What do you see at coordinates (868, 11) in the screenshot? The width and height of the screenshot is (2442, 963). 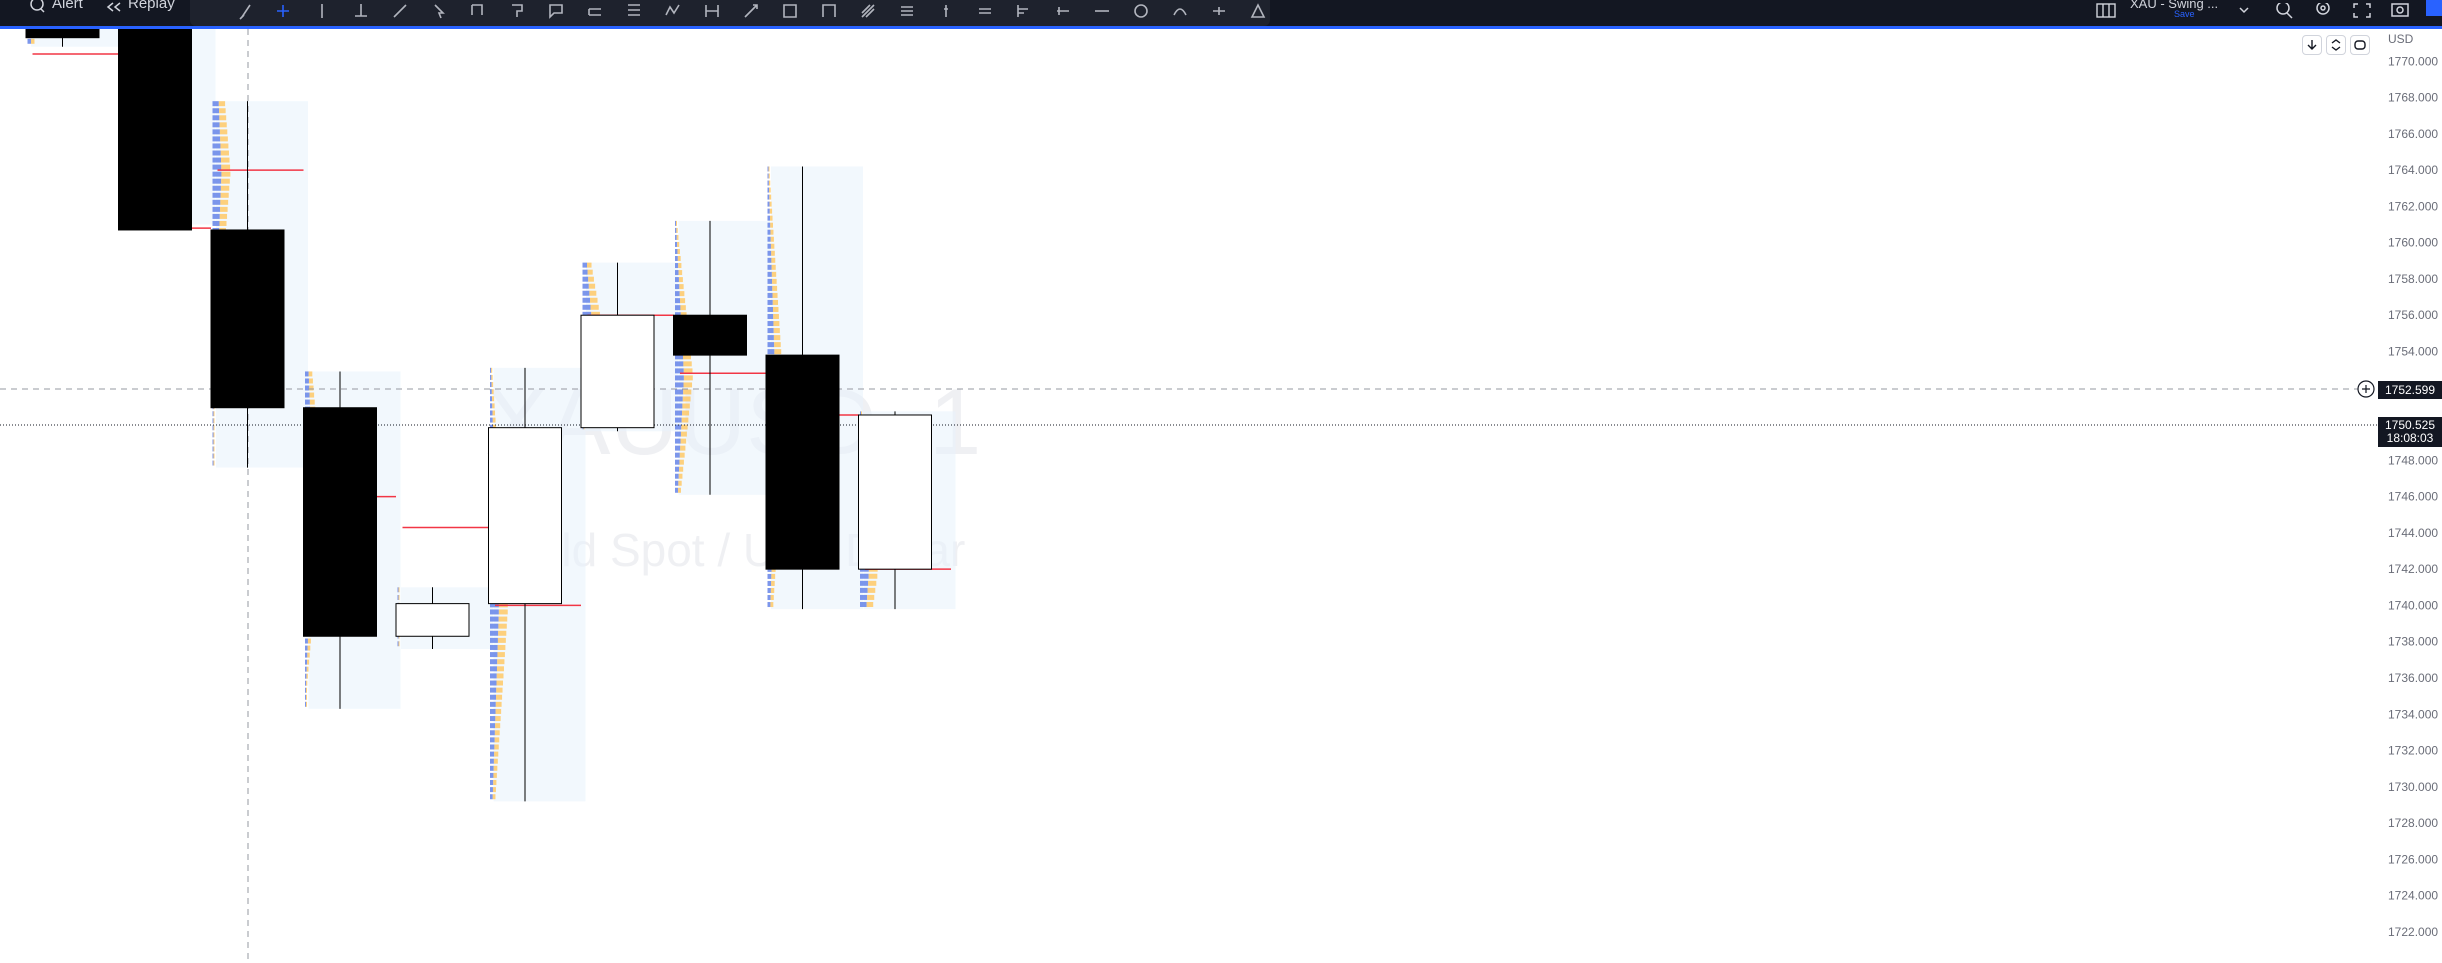 I see `pitchfork-icon` at bounding box center [868, 11].